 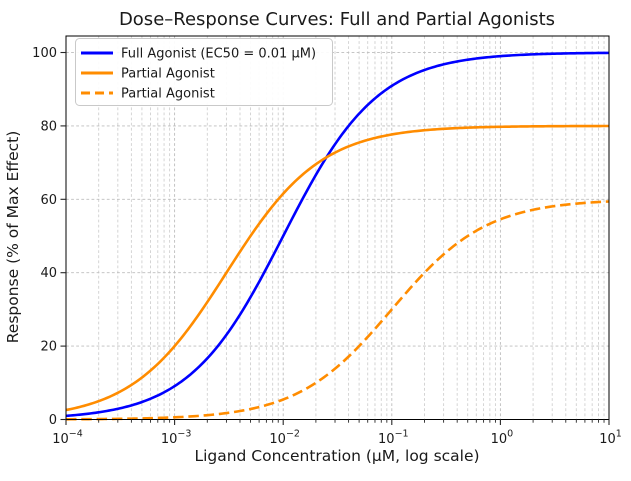 What do you see at coordinates (336, 456) in the screenshot?
I see `x-axis-label: Ligand Concentration (μM, log scale)` at bounding box center [336, 456].